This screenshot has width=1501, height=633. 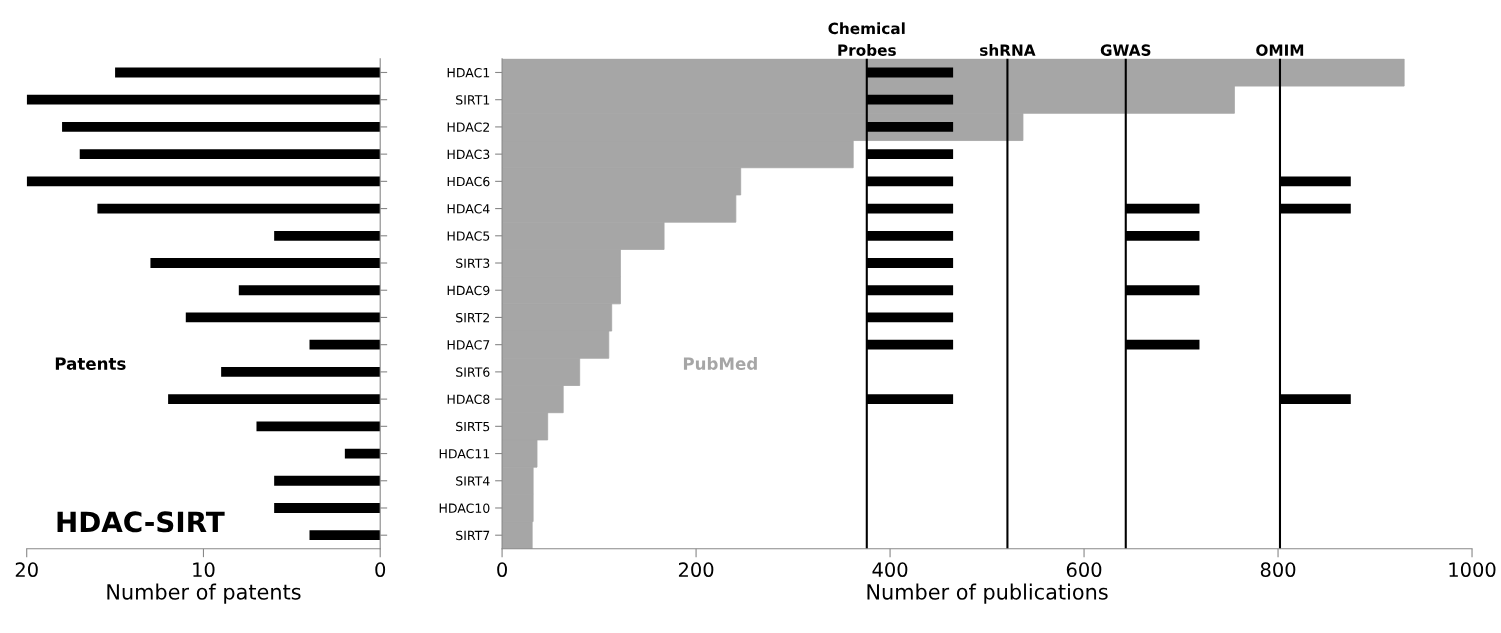 I want to click on y-tick-label: SIRT3, so click(x=473, y=263).